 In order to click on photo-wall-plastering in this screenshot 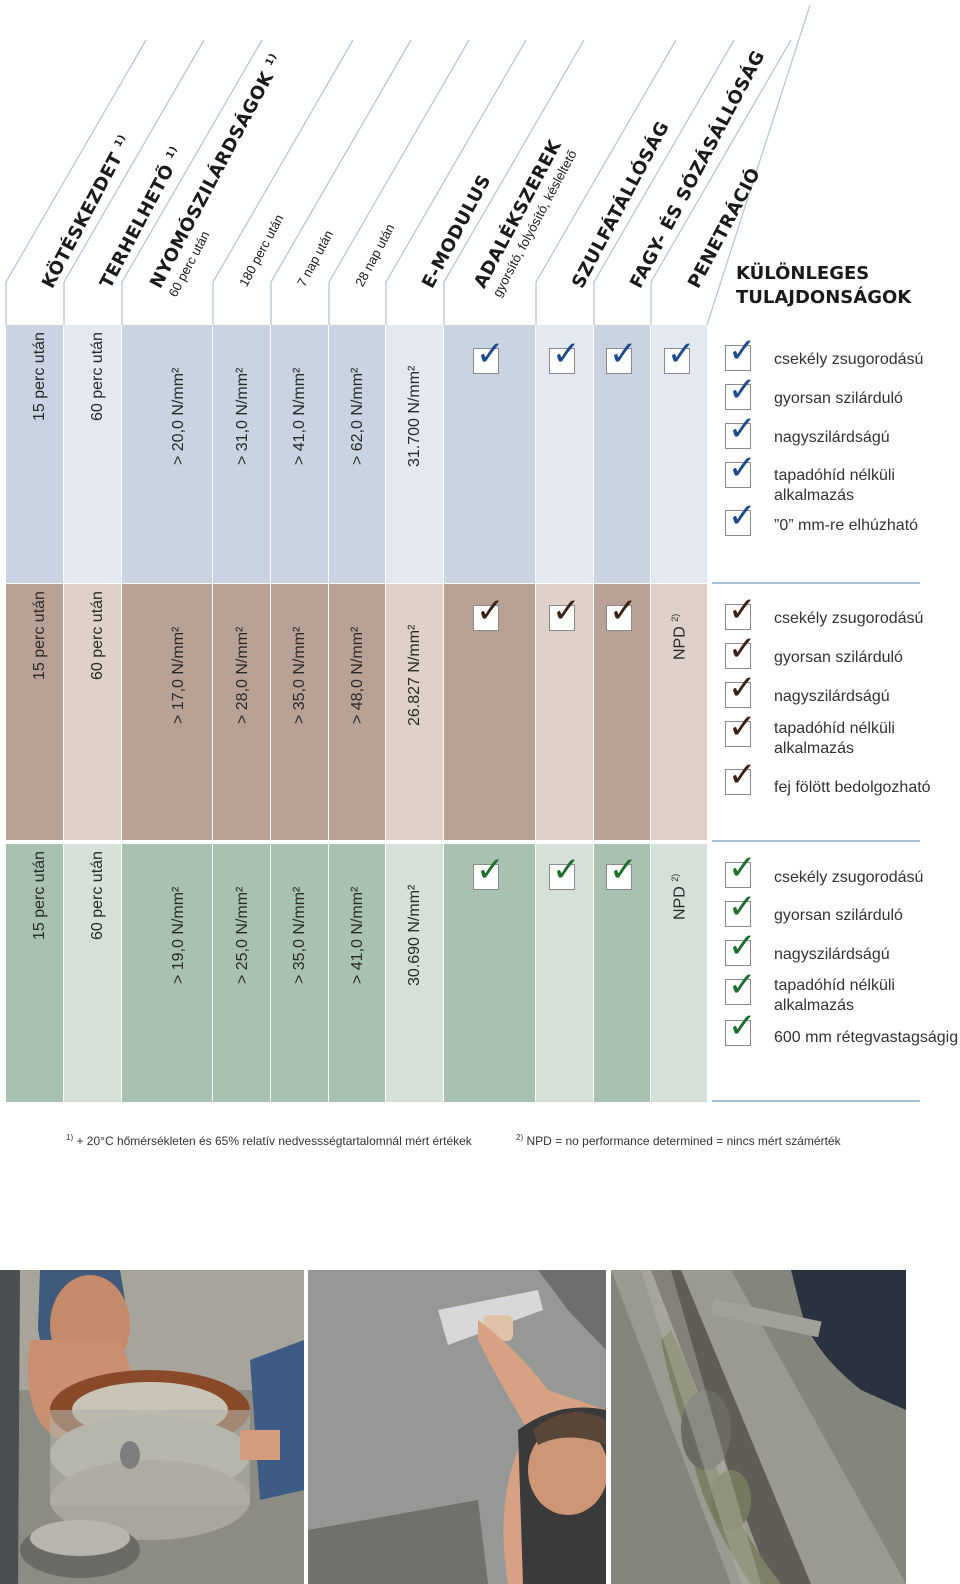, I will do `click(457, 1427)`.